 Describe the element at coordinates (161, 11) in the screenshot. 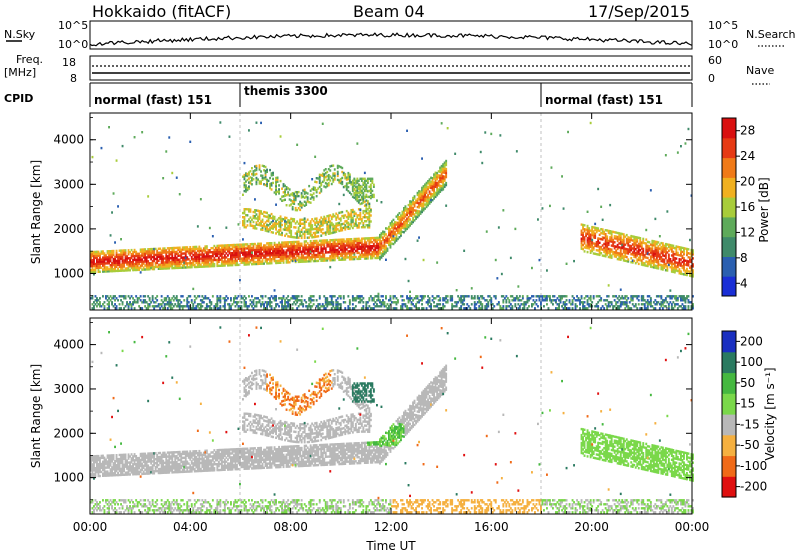

I see `radar-title: Hokkaido (fitACF)` at that location.